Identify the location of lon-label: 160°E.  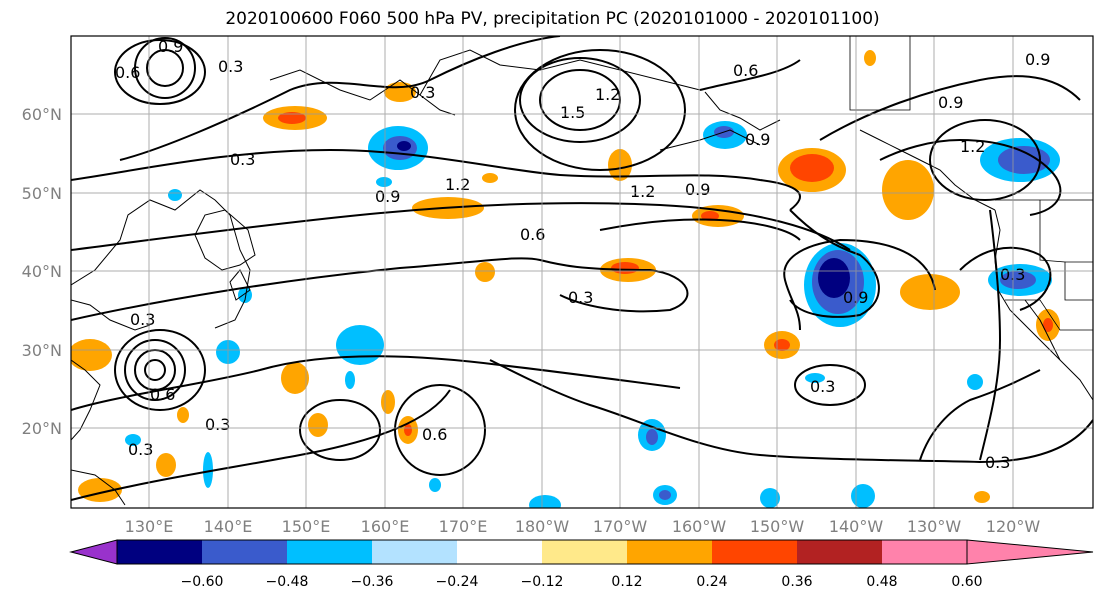
(385, 526).